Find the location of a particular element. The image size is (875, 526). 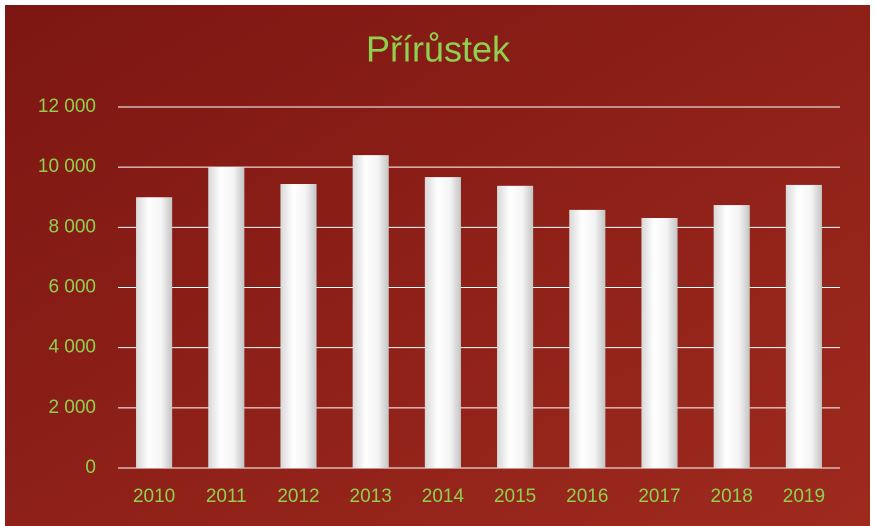

x-tick-label: 2018 is located at coordinates (732, 496).